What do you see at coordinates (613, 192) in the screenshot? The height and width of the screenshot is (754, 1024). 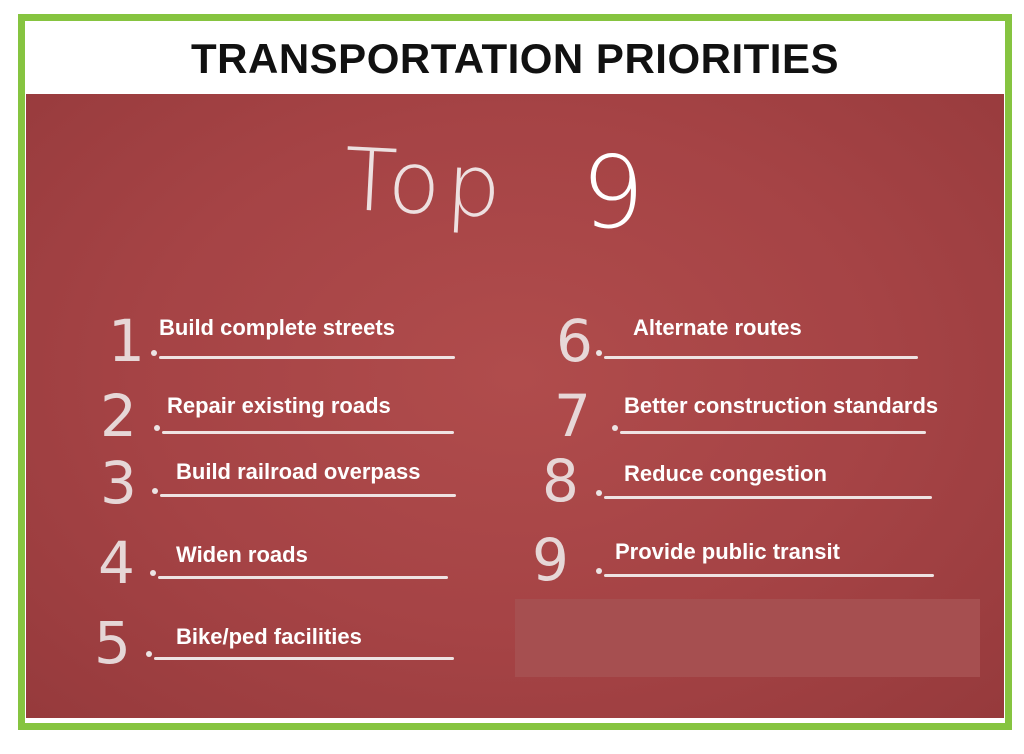 I see `headline-nine: 9` at bounding box center [613, 192].